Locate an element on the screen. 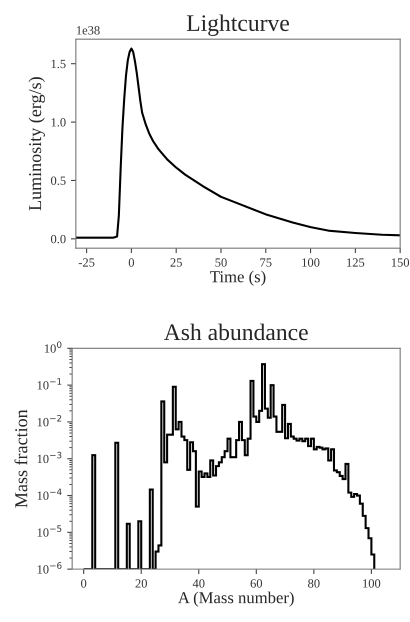 The image size is (410, 622). y-tick-label: 10$^{−2}$ is located at coordinates (50, 420).